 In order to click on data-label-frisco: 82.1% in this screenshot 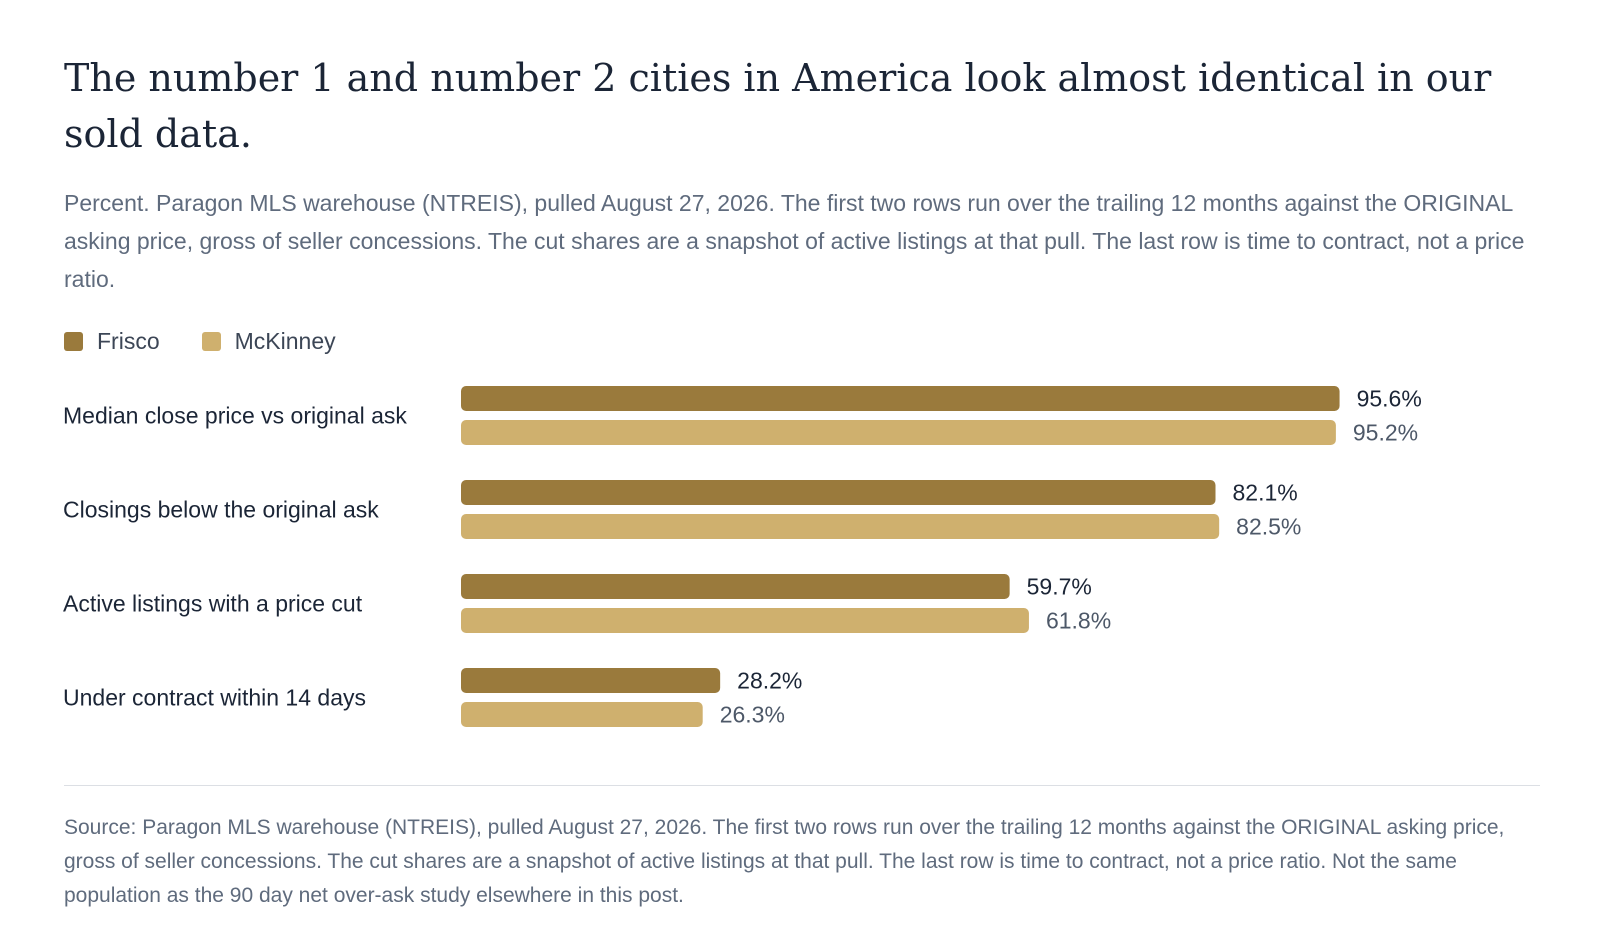, I will do `click(1264, 493)`.